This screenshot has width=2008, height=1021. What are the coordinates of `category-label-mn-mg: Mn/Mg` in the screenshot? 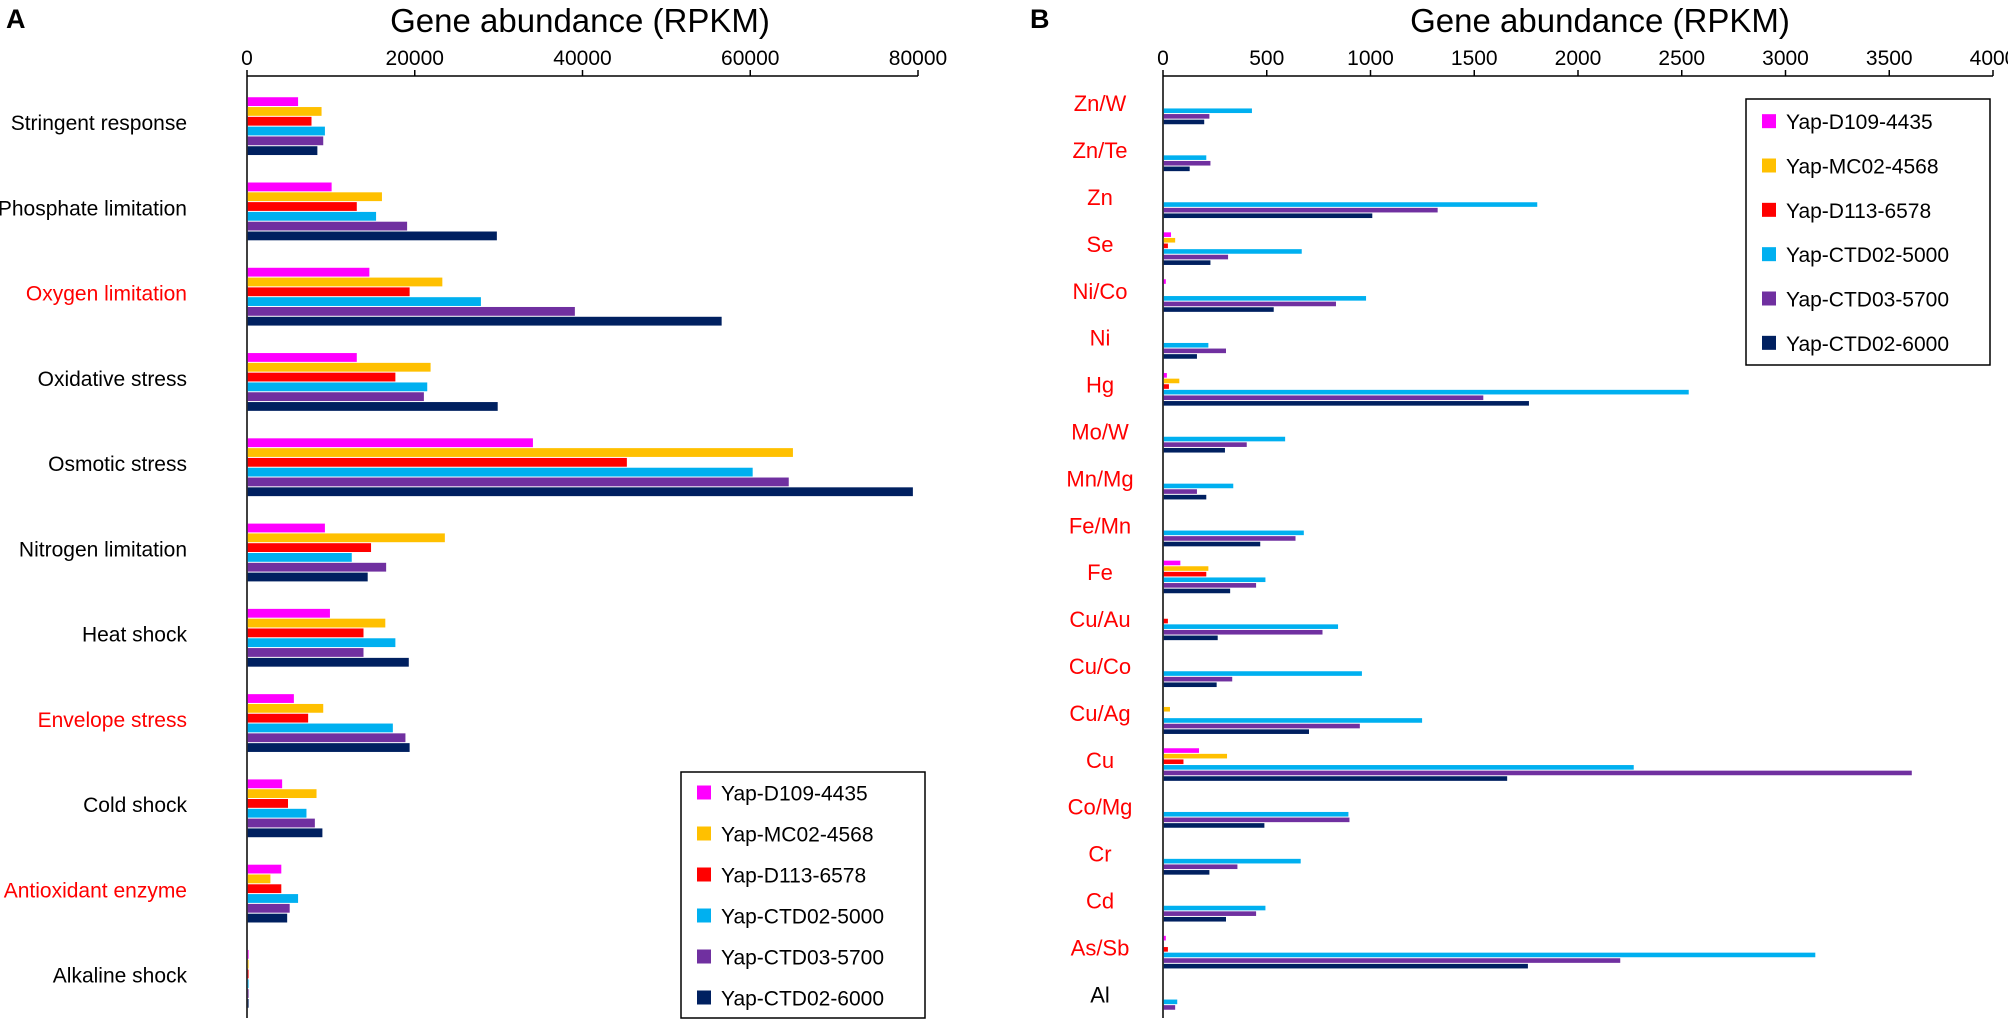 It's located at (1099, 478).